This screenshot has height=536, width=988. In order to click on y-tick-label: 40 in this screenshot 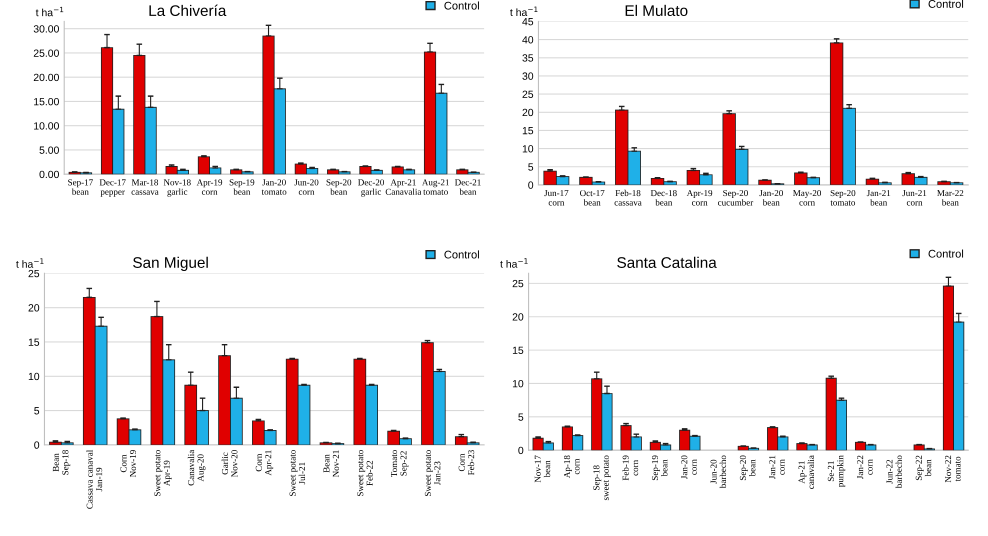, I will do `click(528, 40)`.